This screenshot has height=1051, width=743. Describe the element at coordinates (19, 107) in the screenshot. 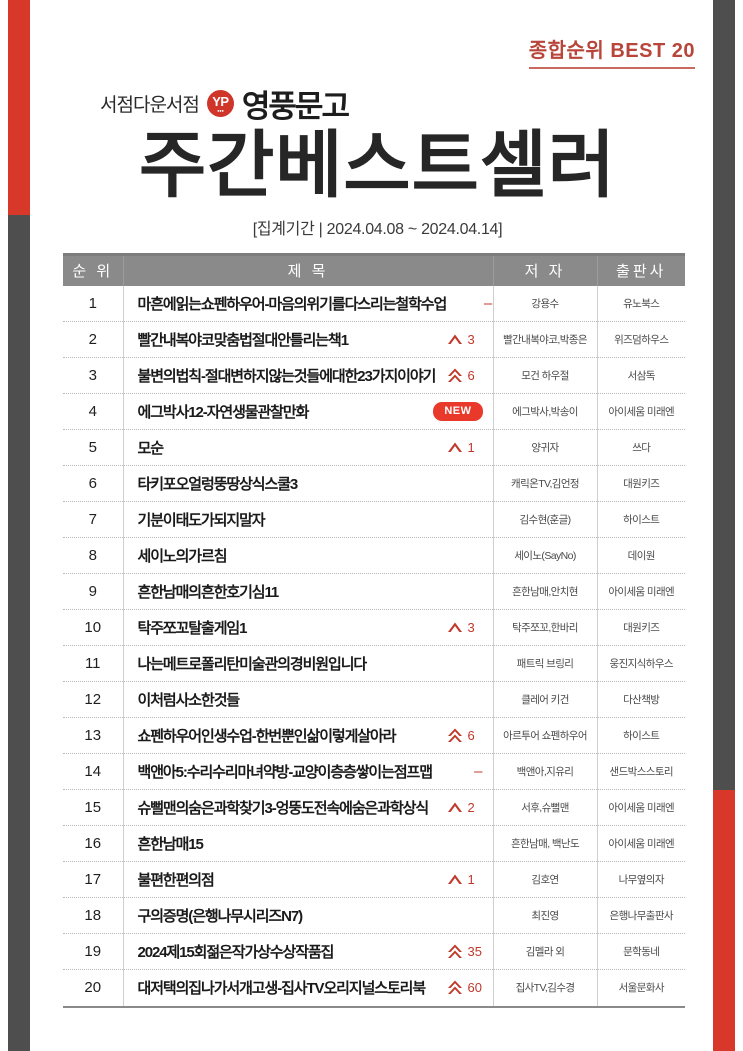

I see `left-bar-red-segment` at that location.